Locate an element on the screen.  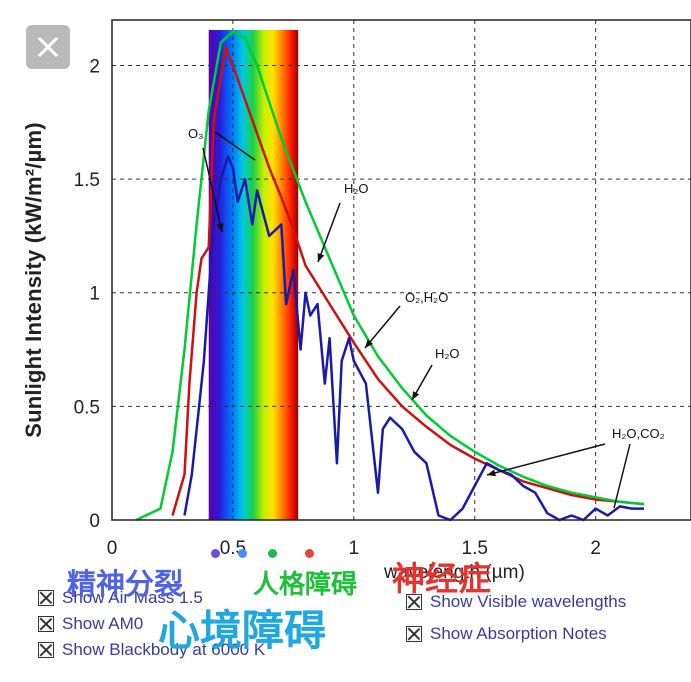
option-blackbody: Show Blackbody at 6000 K is located at coordinates (151, 650).